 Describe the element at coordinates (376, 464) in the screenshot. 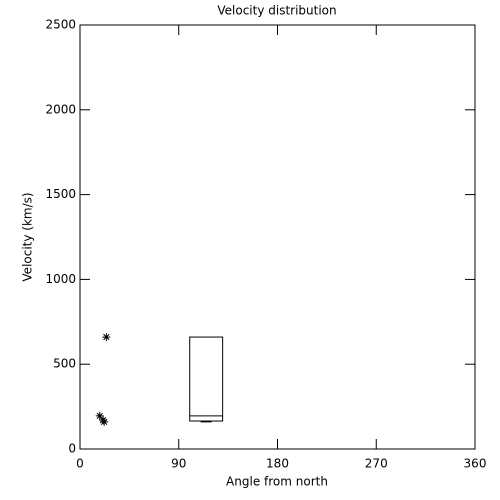

I see `x-tick-label: 270` at that location.